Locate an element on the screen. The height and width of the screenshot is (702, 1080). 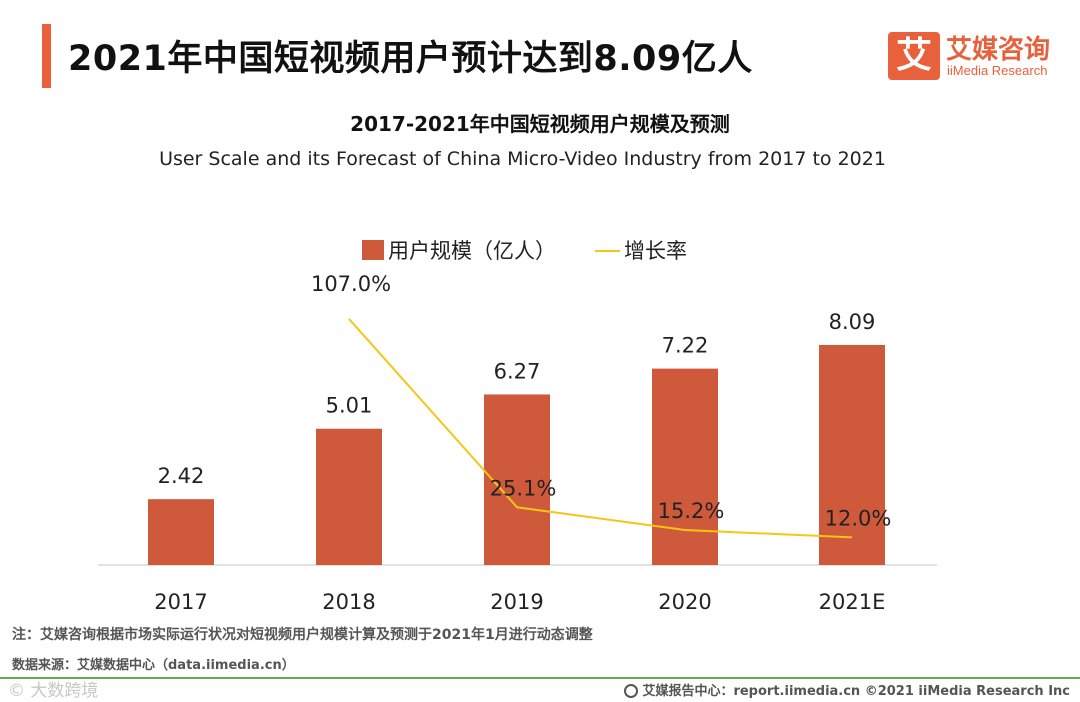
x-tick-label: 2019 is located at coordinates (516, 602).